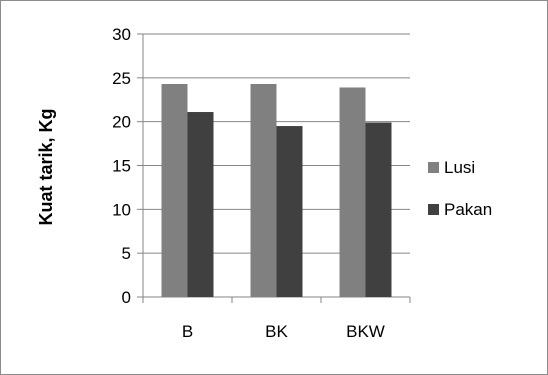 The width and height of the screenshot is (548, 375). I want to click on x-tick-label: BK, so click(276, 331).